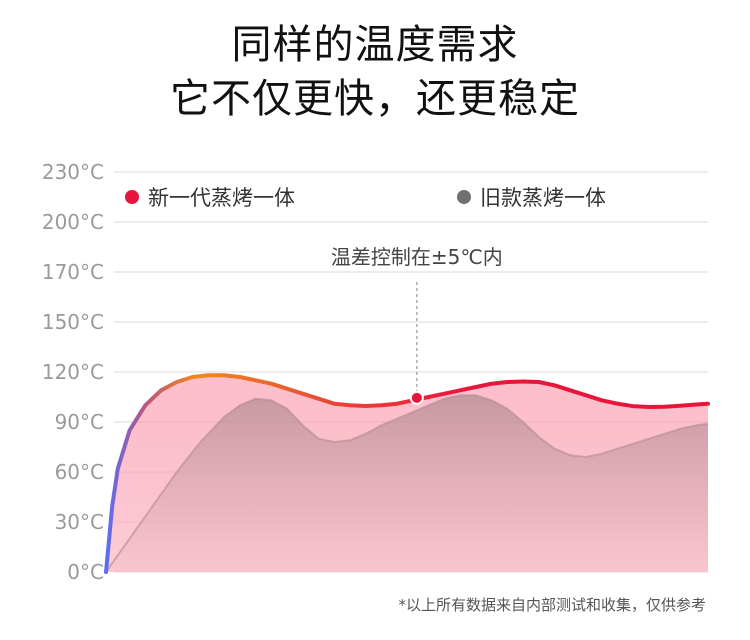 The image size is (750, 640). I want to click on y-tick-label: 230°C, so click(73, 172).